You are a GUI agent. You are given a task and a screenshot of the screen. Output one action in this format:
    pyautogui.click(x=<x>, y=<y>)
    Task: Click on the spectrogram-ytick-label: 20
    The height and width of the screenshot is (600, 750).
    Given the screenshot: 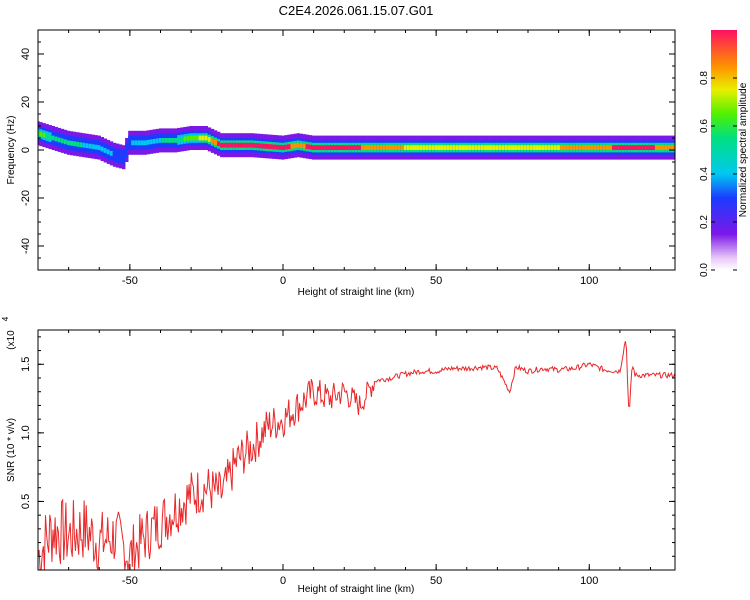 What is the action you would take?
    pyautogui.click(x=26, y=102)
    